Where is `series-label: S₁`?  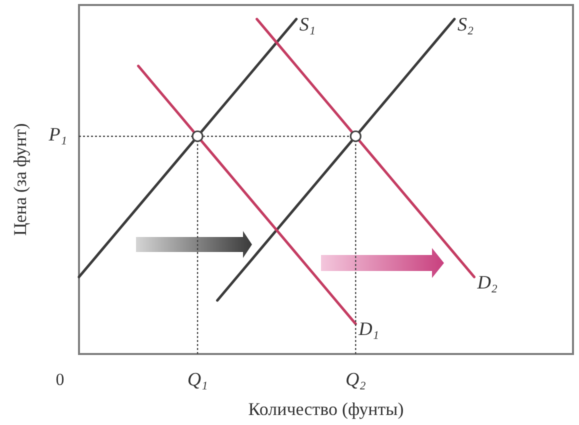
series-label: S₁ is located at coordinates (307, 25).